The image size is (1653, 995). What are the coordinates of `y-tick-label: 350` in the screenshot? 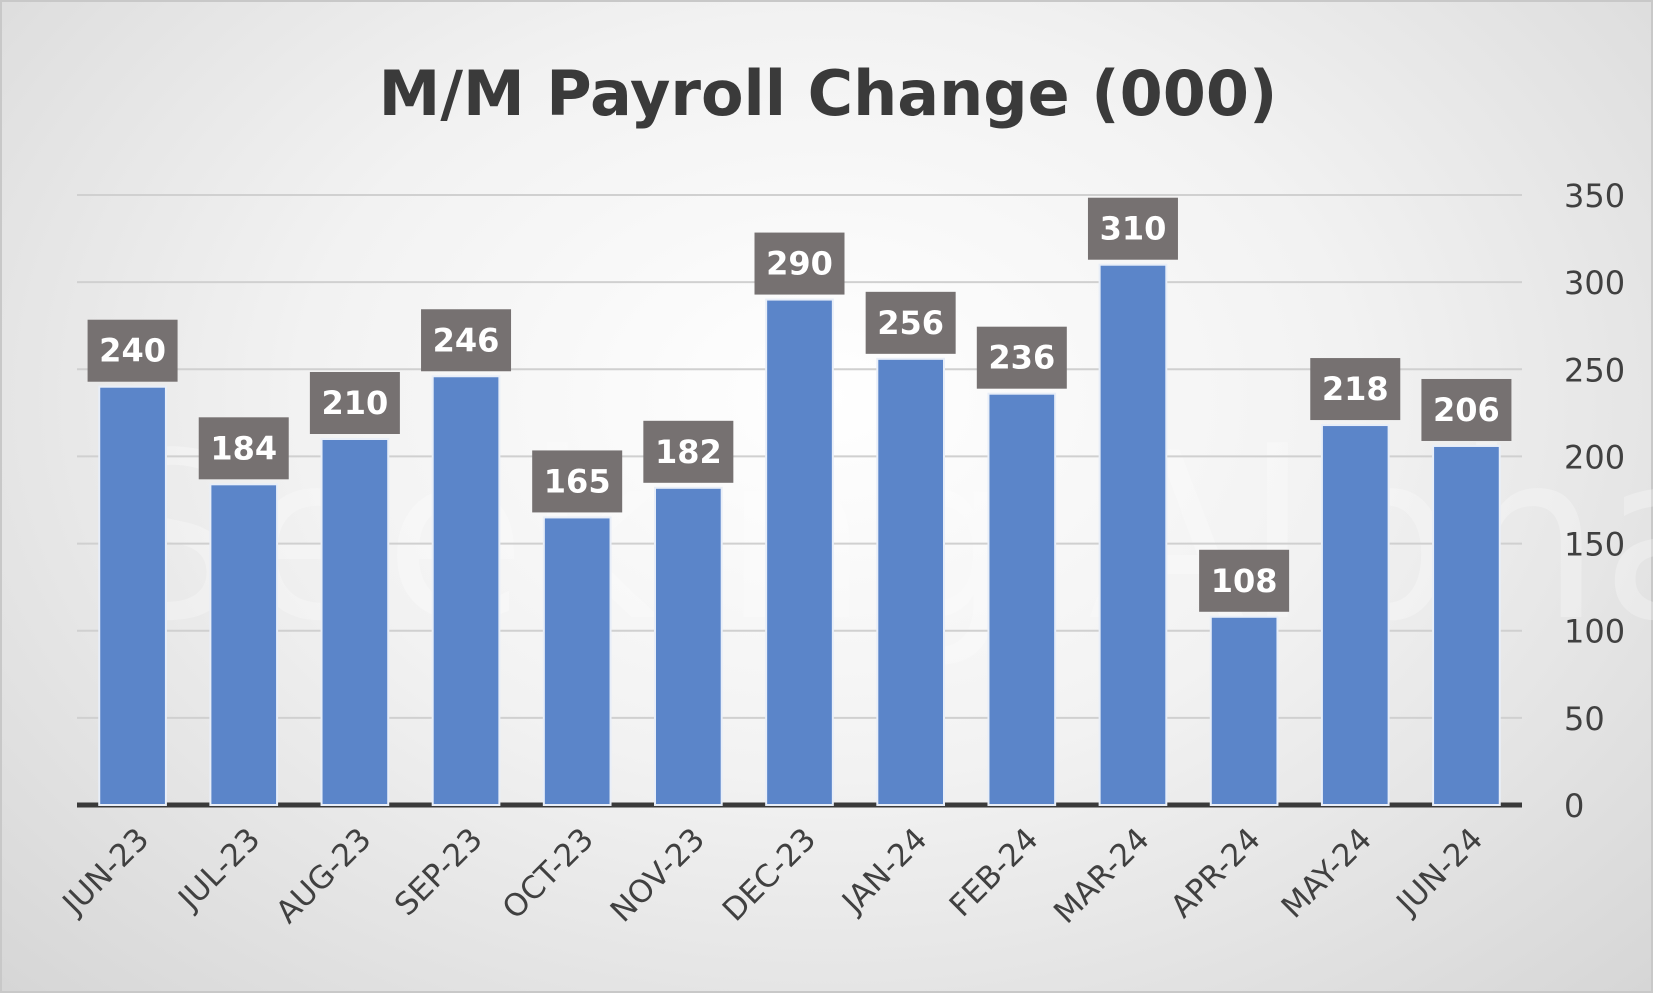 It's located at (1594, 196).